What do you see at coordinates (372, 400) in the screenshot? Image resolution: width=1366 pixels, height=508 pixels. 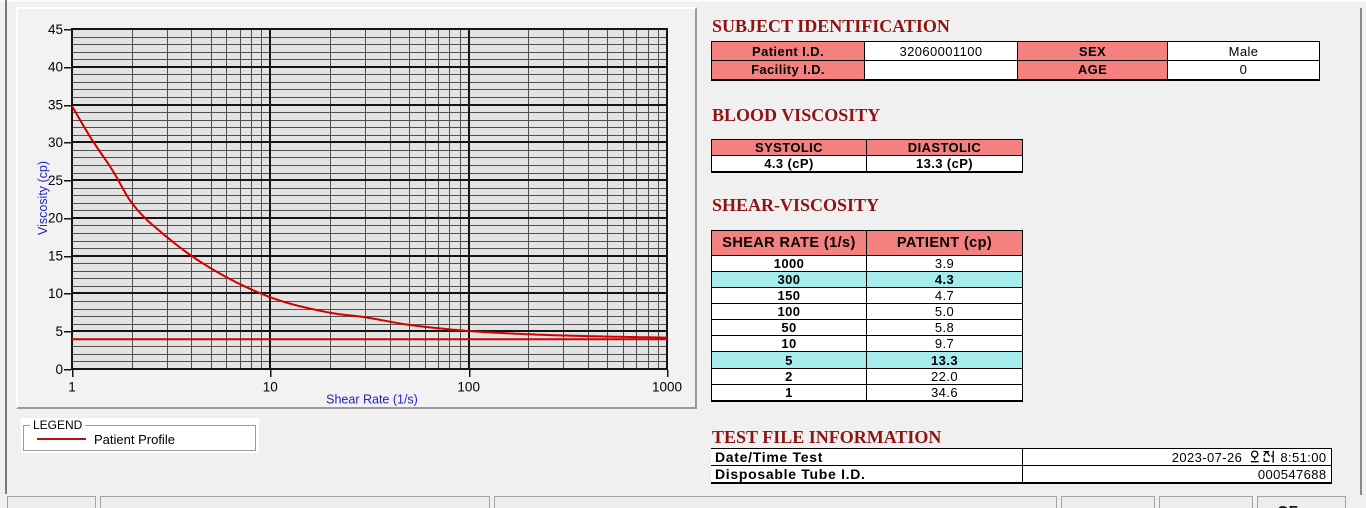 I see `svg-text: Shear Rate (1/s)` at bounding box center [372, 400].